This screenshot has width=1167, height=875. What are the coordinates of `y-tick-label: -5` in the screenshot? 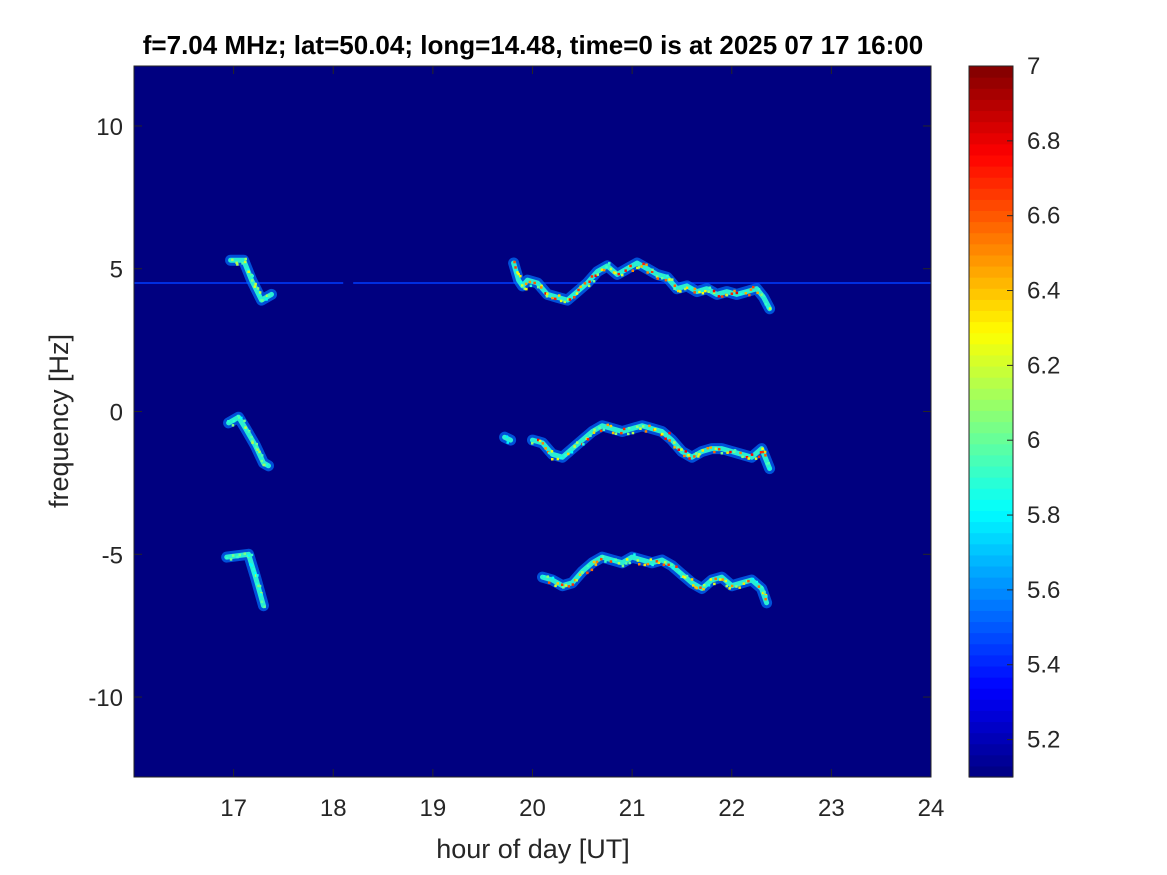 It's located at (112, 555).